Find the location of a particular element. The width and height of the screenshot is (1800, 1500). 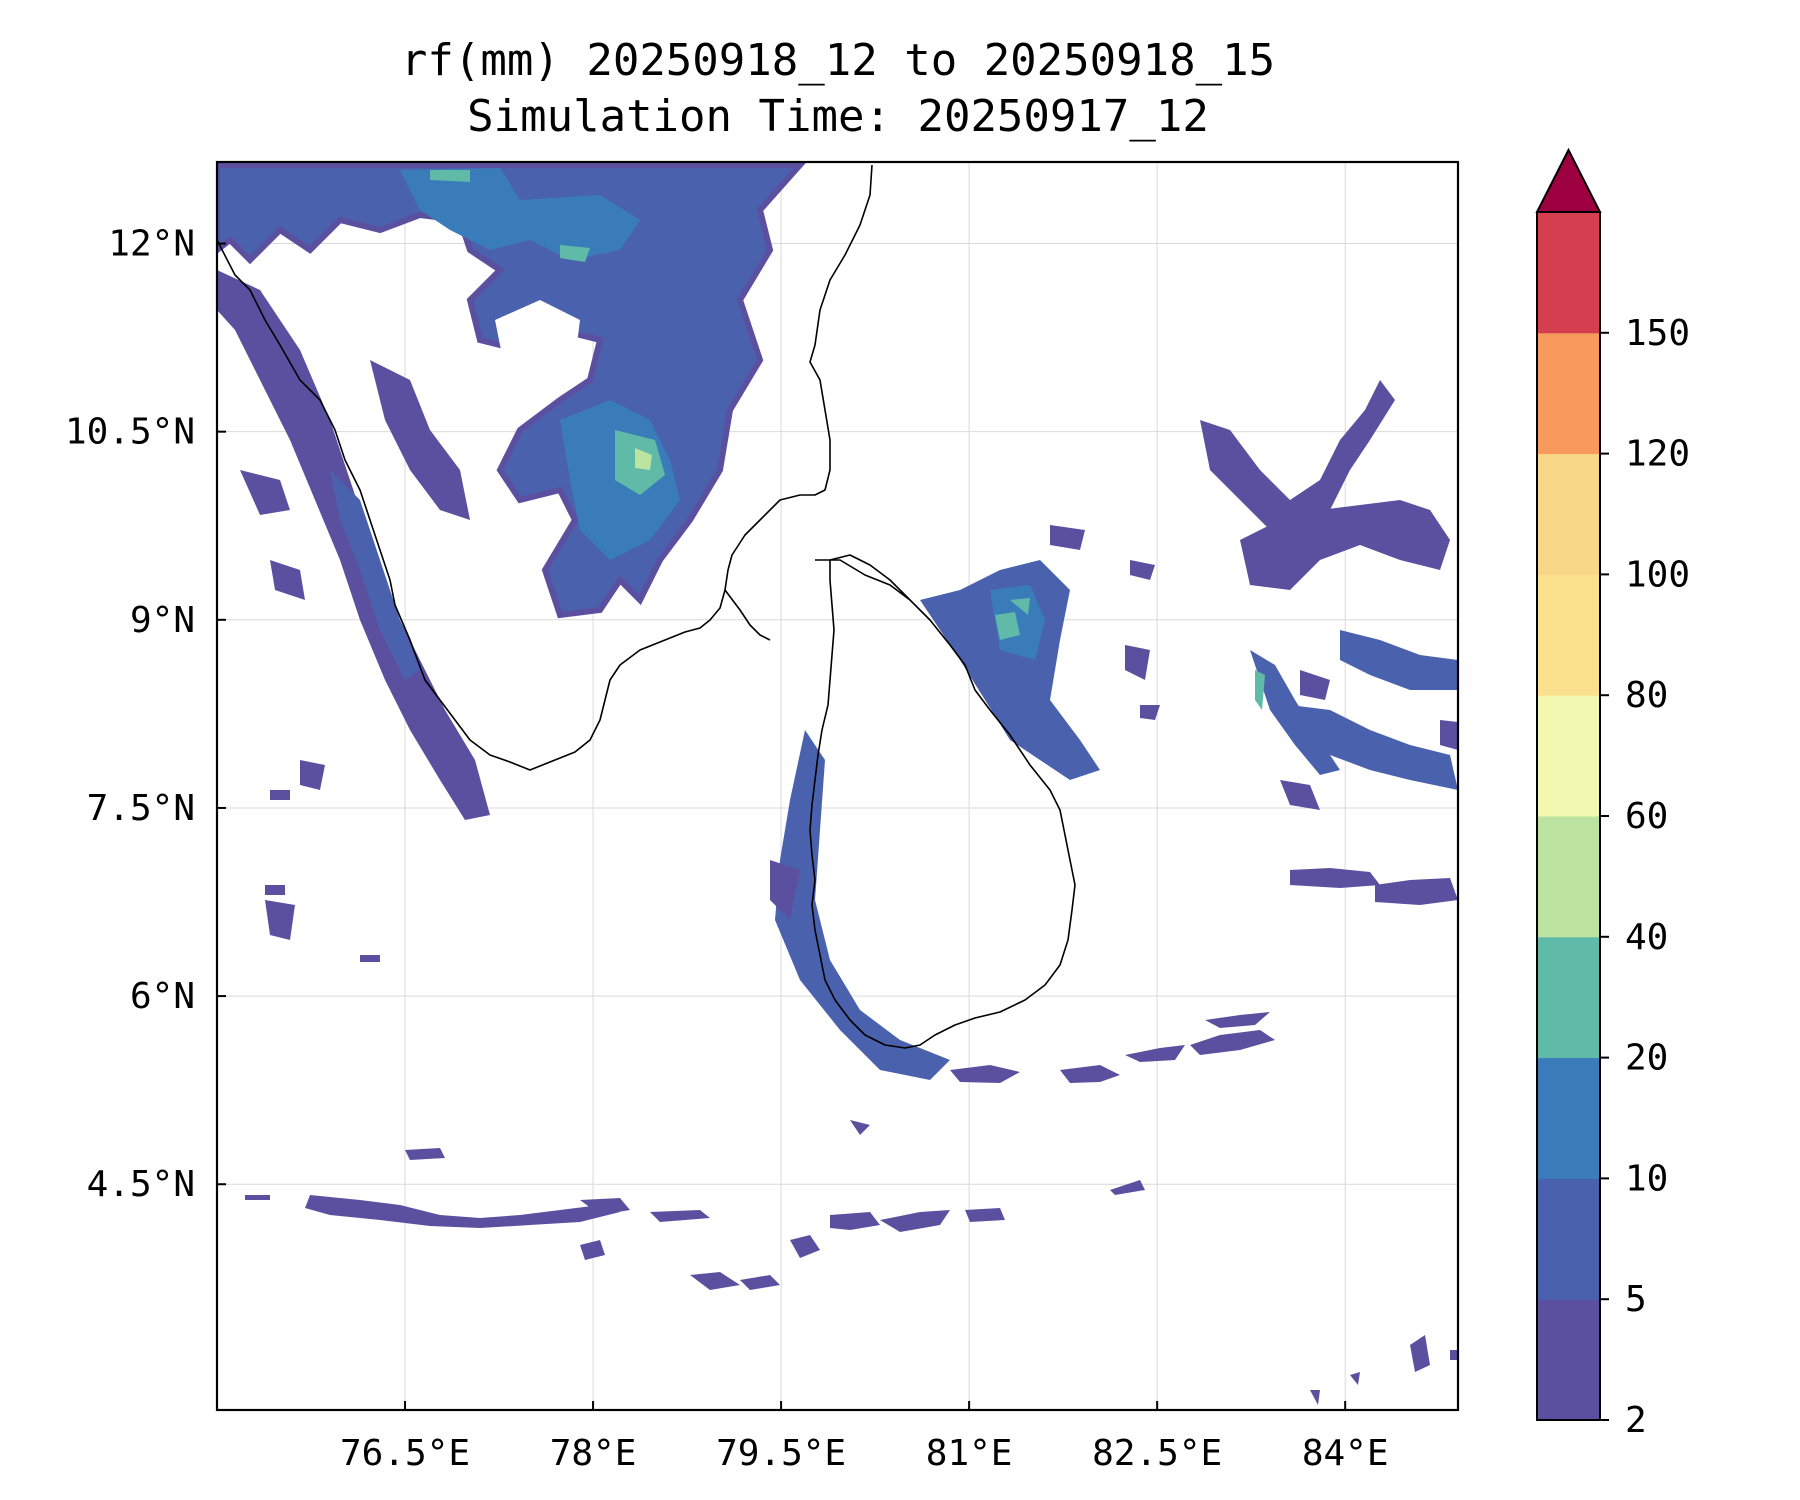

rain-patch-north-green is located at coordinates (510, 216).